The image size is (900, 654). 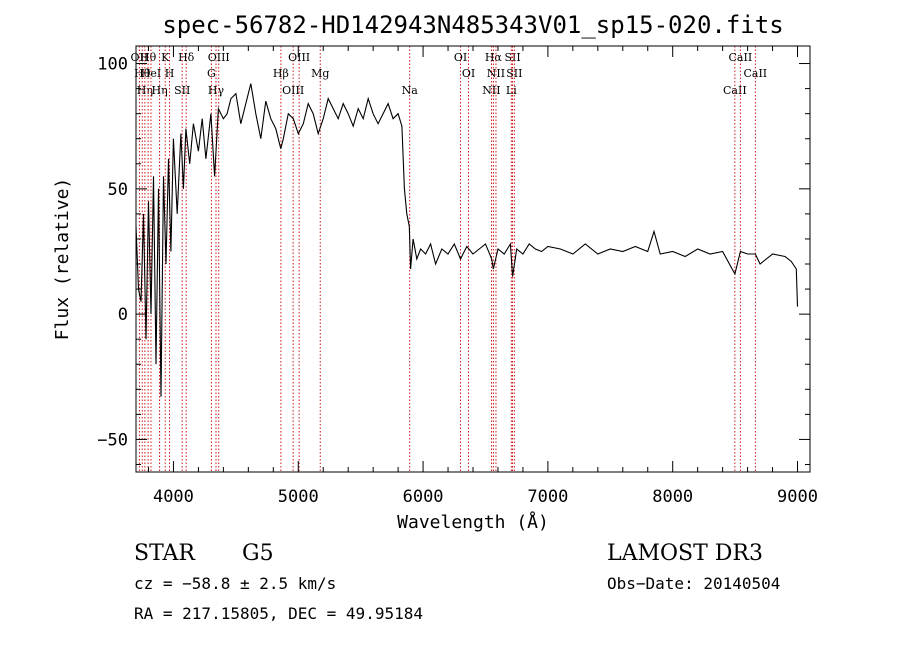 What do you see at coordinates (173, 497) in the screenshot?
I see `x-tick-label: 4000` at bounding box center [173, 497].